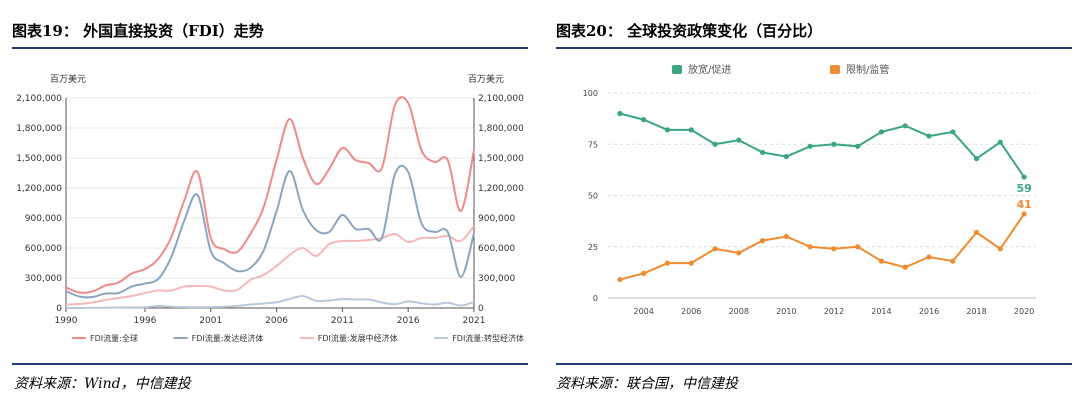 This screenshot has height=409, width=1080. What do you see at coordinates (59, 309) in the screenshot?
I see `y-tick-label-left: 0` at bounding box center [59, 309].